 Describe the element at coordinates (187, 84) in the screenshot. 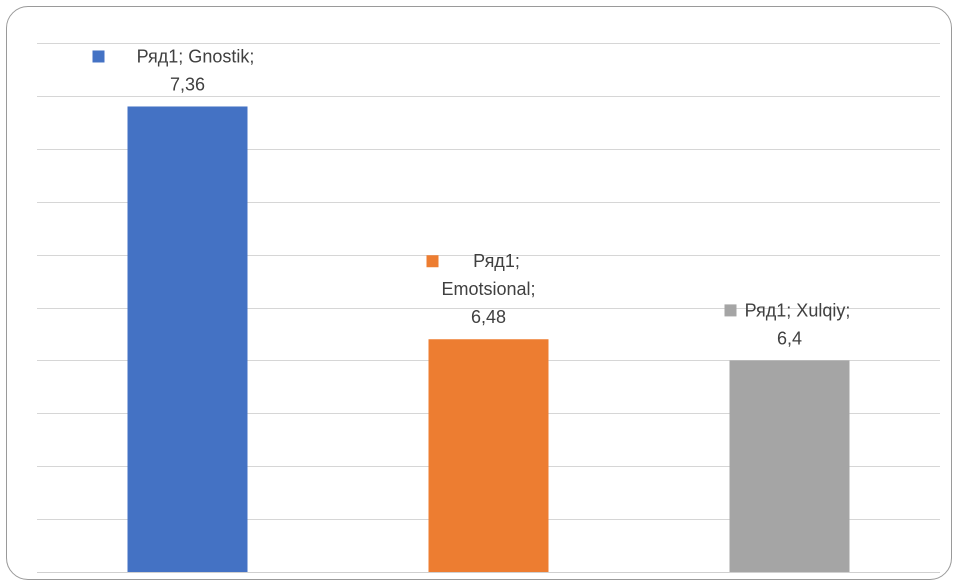

I see `data-label-line: 7,36` at that location.